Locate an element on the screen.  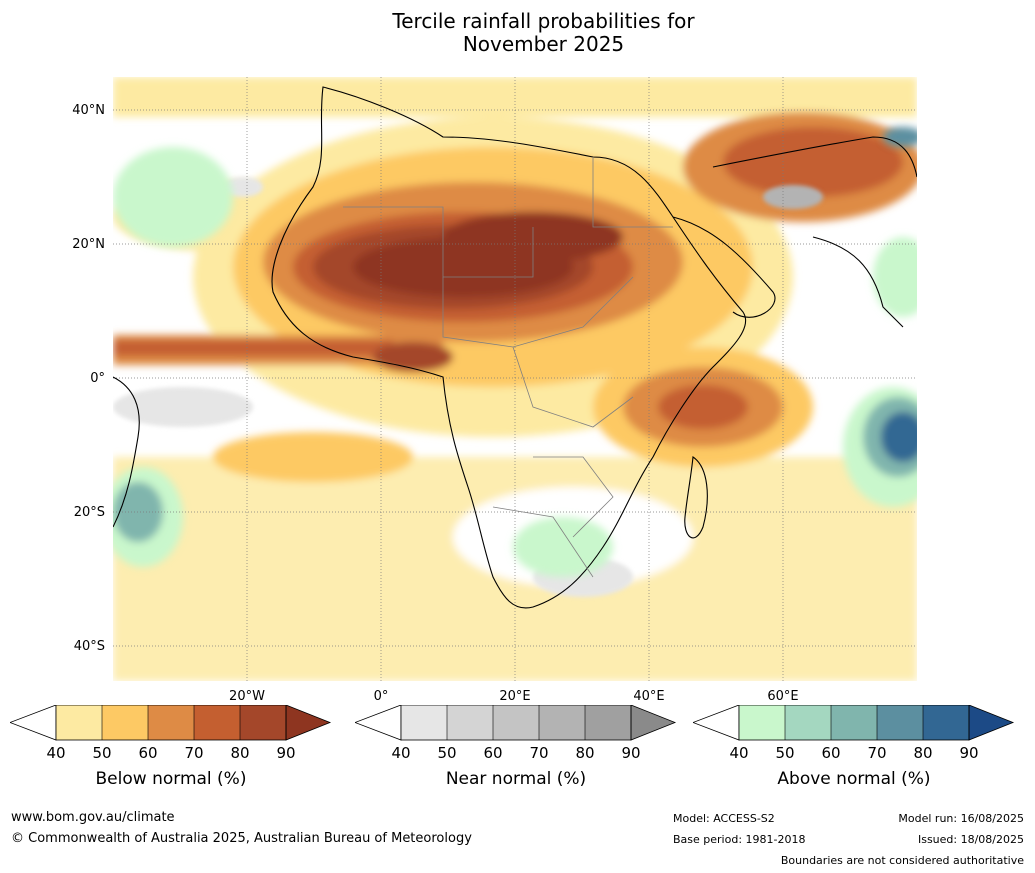
above-tick-60: 60 is located at coordinates (831, 753).